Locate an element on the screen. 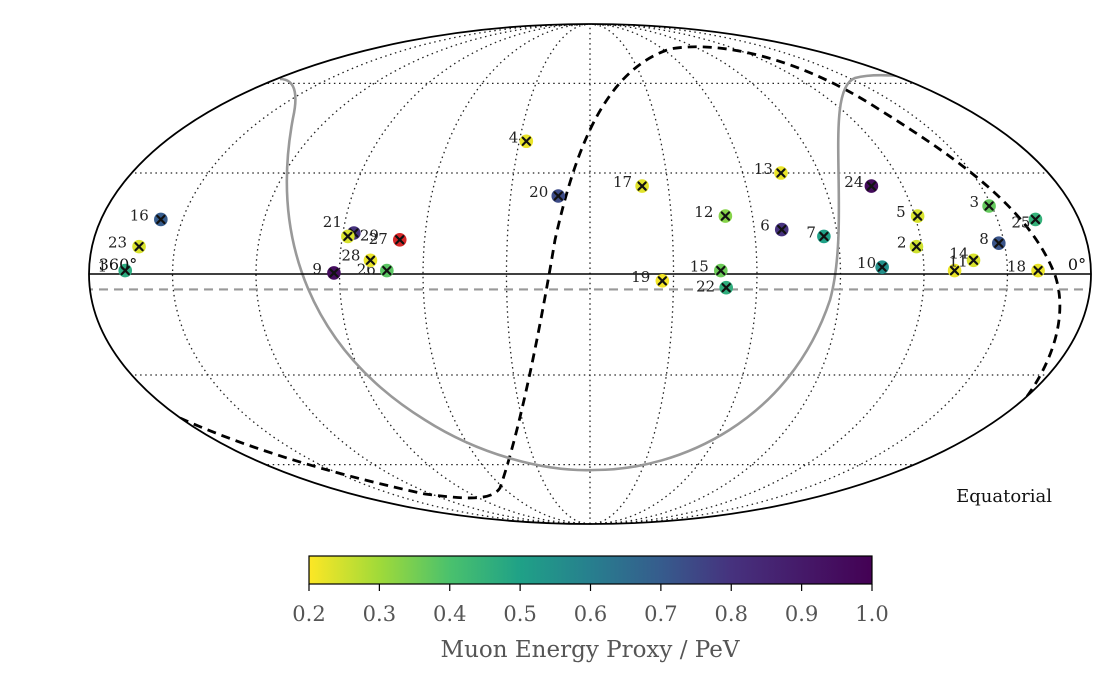 The width and height of the screenshot is (1110, 680). event-label: 14 is located at coordinates (958, 253).